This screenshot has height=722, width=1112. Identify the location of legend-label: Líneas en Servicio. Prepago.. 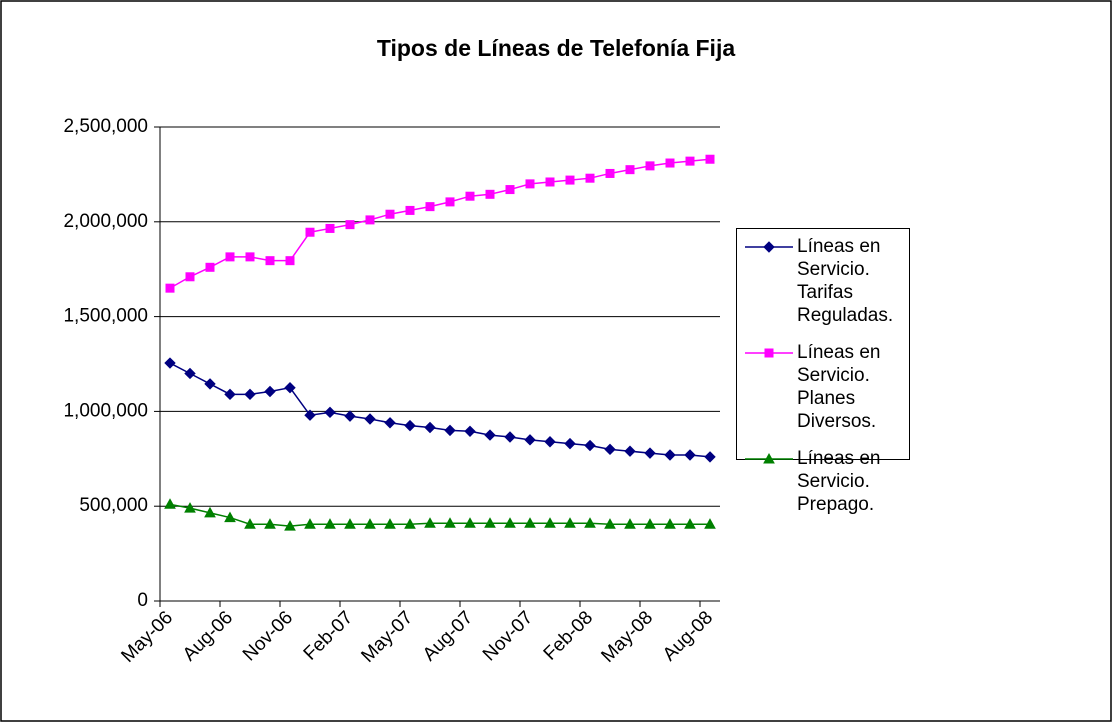
(839, 481).